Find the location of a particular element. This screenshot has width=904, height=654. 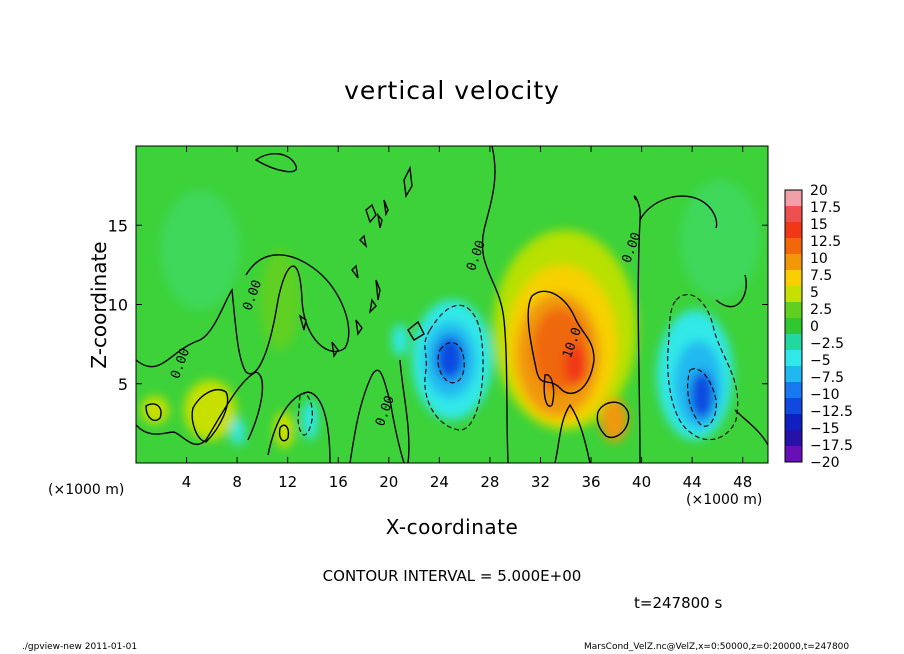

colorbar-label: −12.5 is located at coordinates (831, 412).